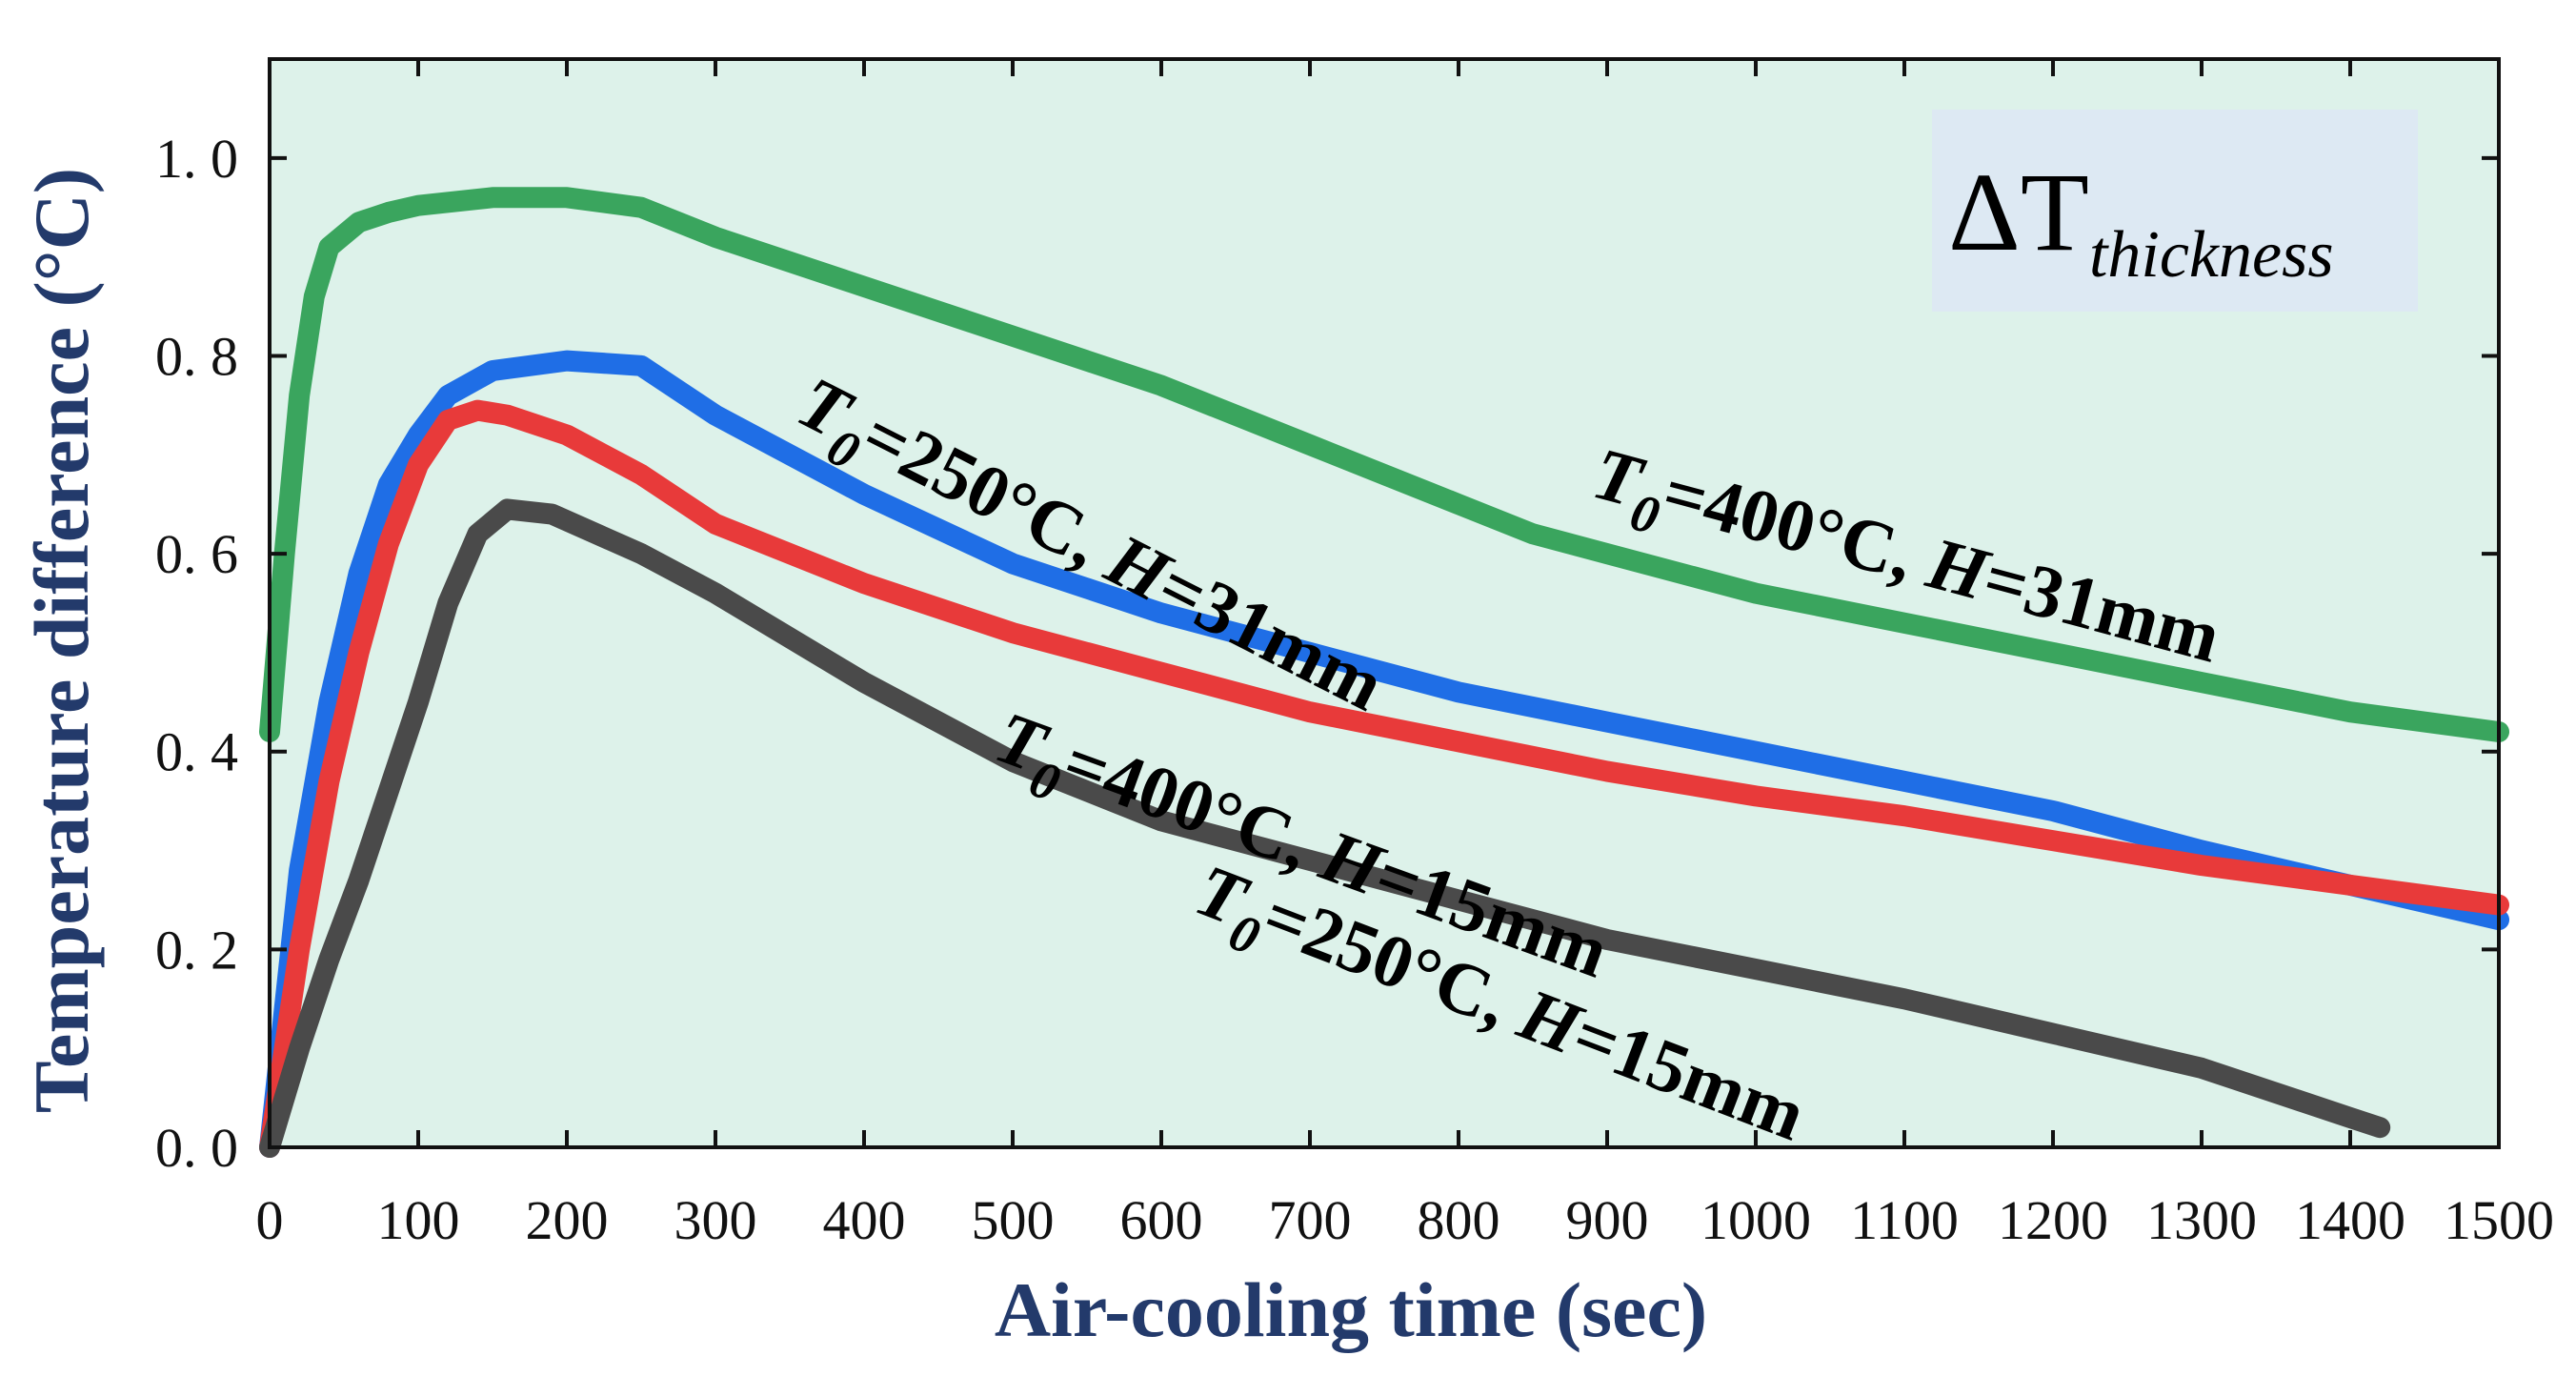 This screenshot has width=2576, height=1376. Describe the element at coordinates (1014, 1220) in the screenshot. I see `x-tick-label: 500` at that location.